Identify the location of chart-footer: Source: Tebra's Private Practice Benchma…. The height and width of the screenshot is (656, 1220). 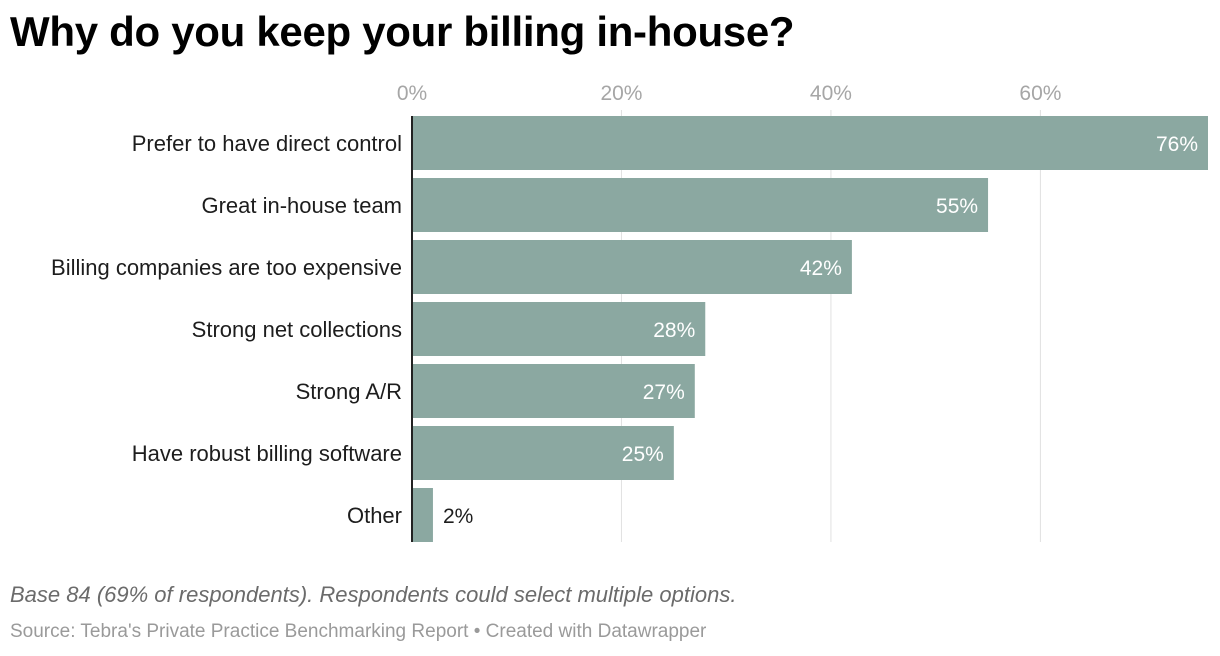
(358, 632).